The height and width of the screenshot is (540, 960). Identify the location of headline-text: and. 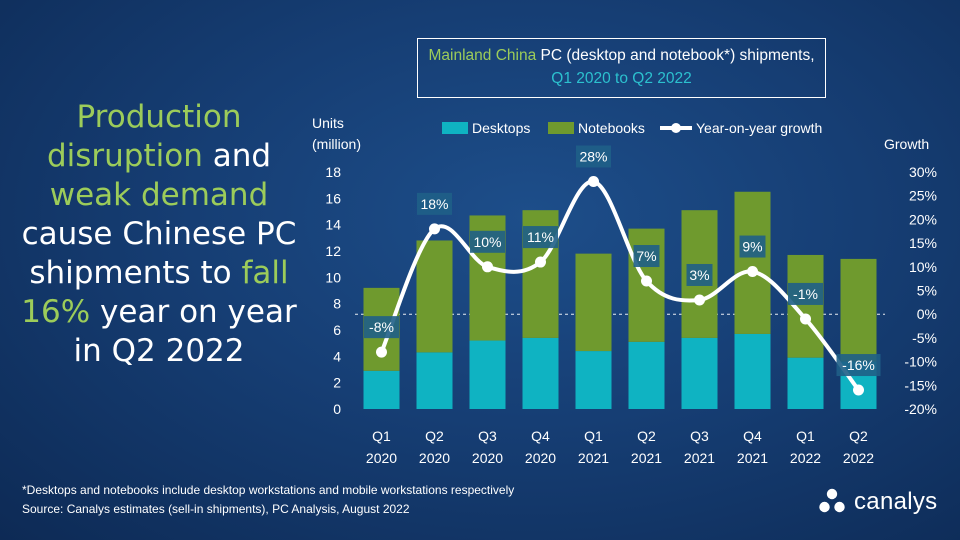
(237, 156).